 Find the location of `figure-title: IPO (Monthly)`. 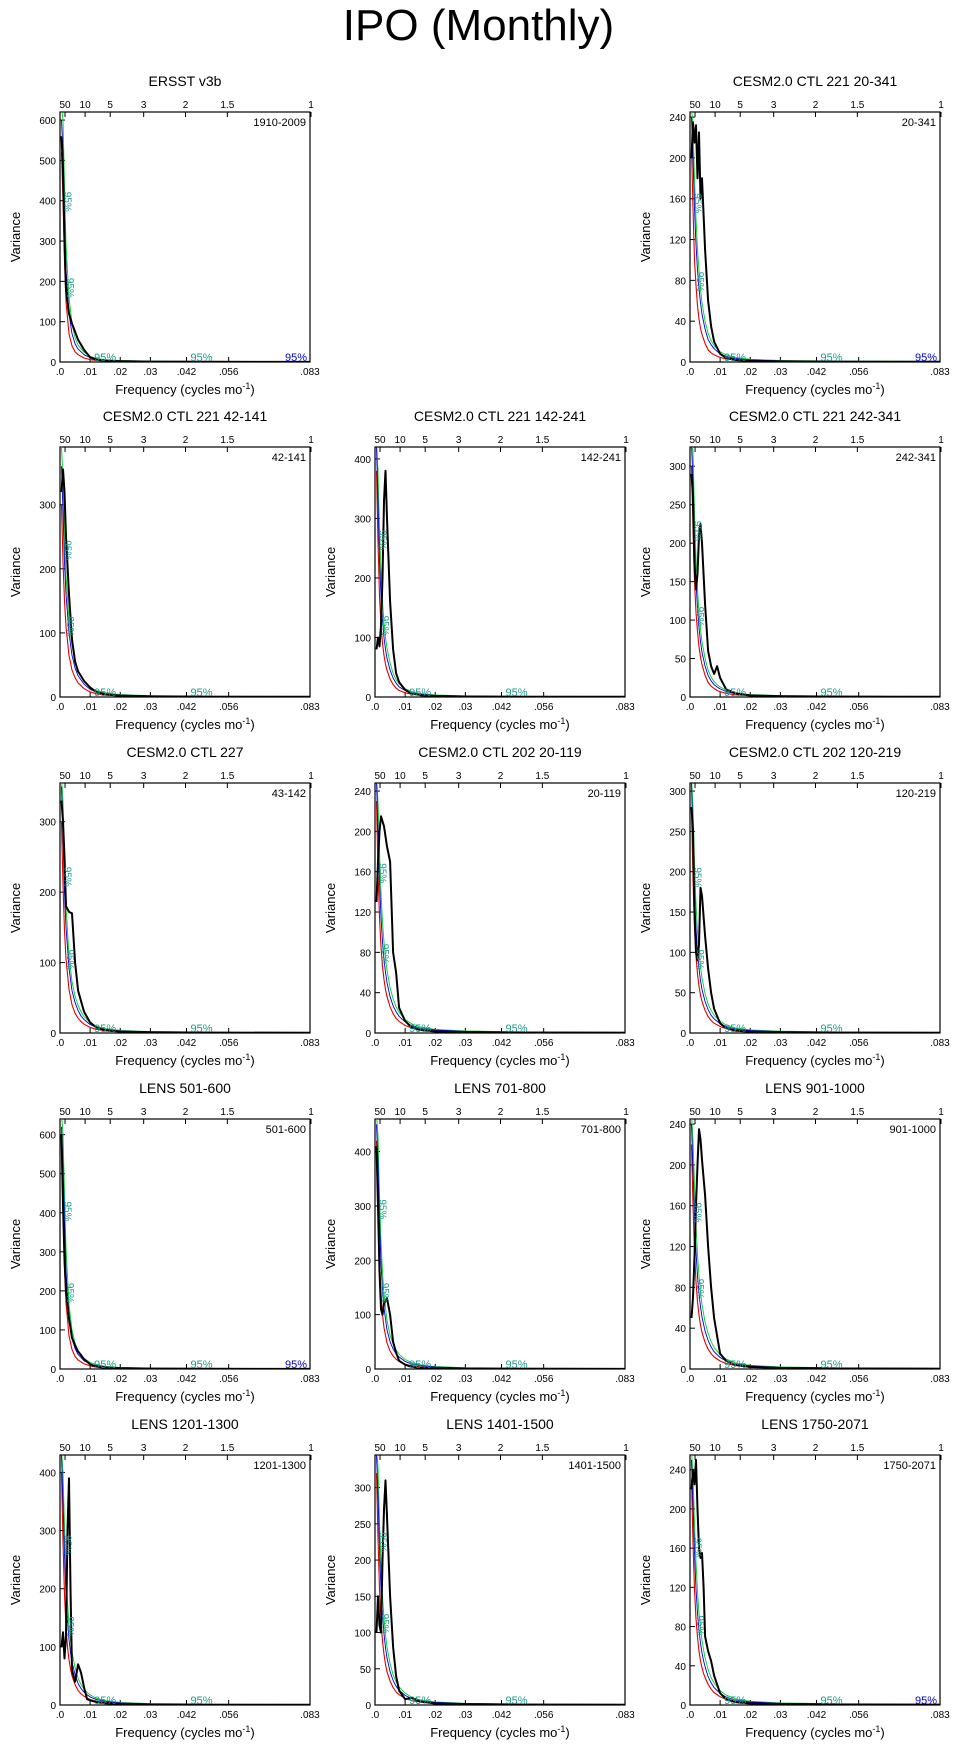

figure-title: IPO (Monthly) is located at coordinates (478, 25).